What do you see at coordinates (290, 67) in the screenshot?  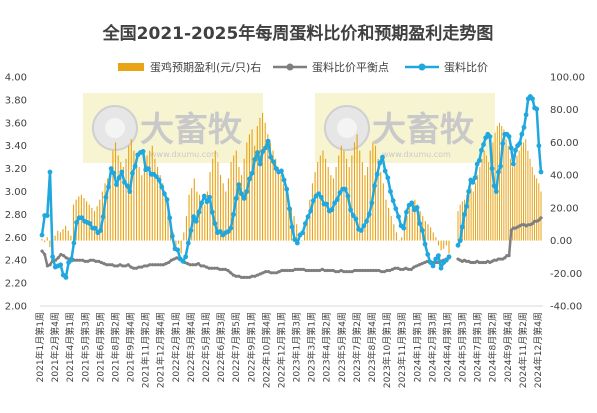 I see `legend-marker-balance` at bounding box center [290, 67].